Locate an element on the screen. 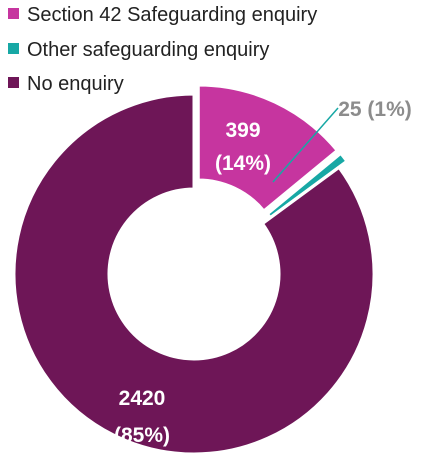 This screenshot has height=465, width=432. data-label-no-enquiry-value: 2420 is located at coordinates (142, 398).